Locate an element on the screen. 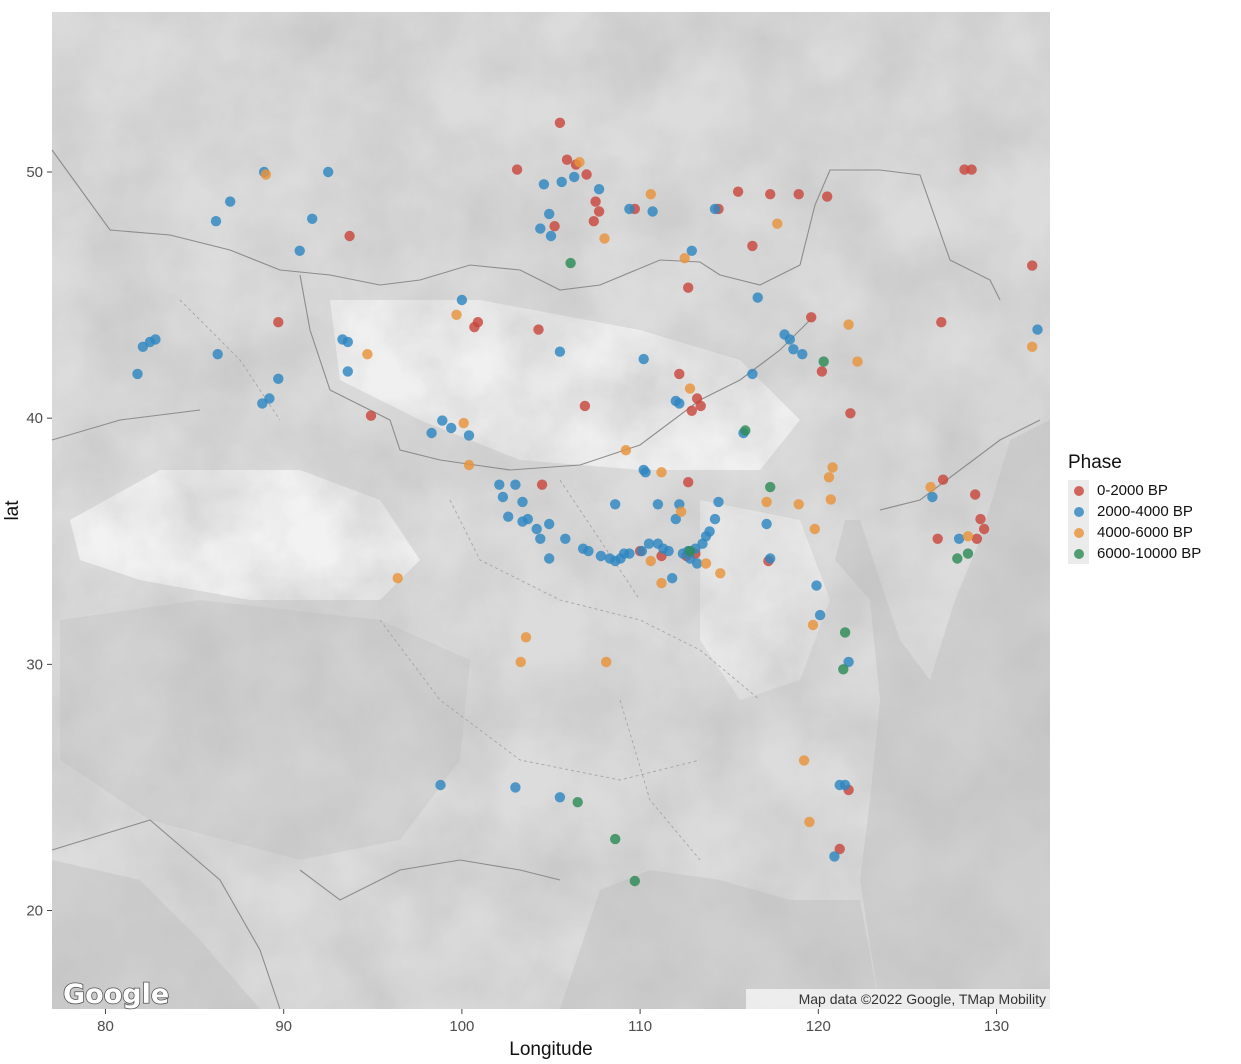 The height and width of the screenshot is (1064, 1241). y-tick-label: 40 is located at coordinates (34, 418).